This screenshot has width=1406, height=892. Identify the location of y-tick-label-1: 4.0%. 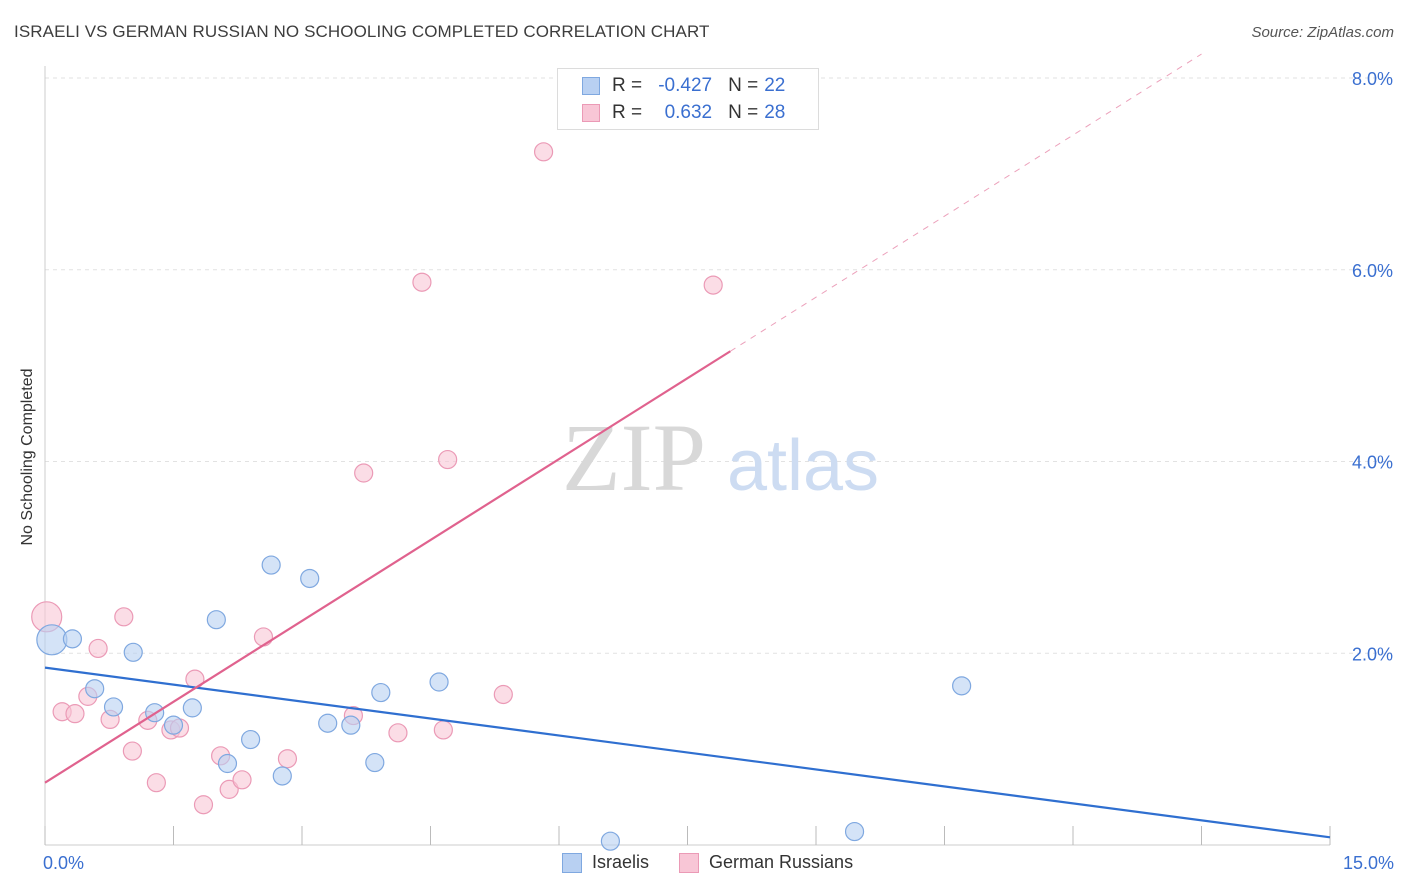
(1372, 463).